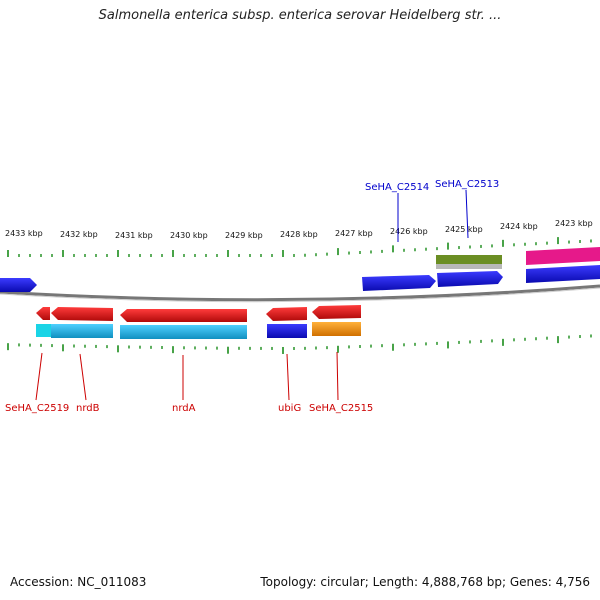 The image size is (600, 600). I want to click on scale-label: 2431 kbp, so click(134, 235).